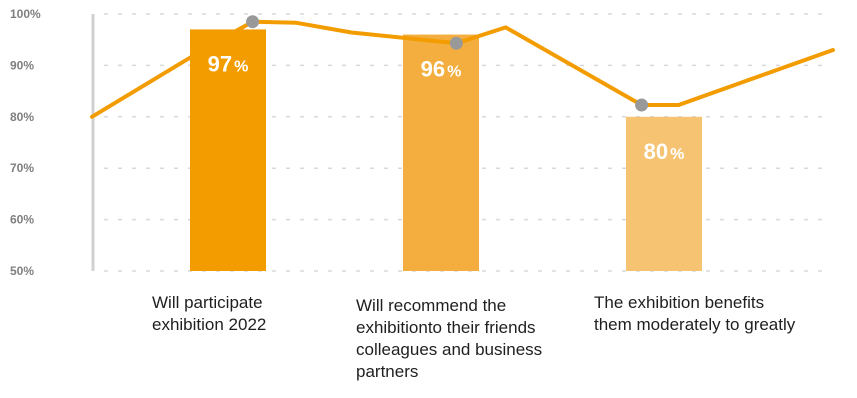 This screenshot has width=857, height=398. I want to click on x-category-label: Will participate exhibition 2022, so click(209, 313).